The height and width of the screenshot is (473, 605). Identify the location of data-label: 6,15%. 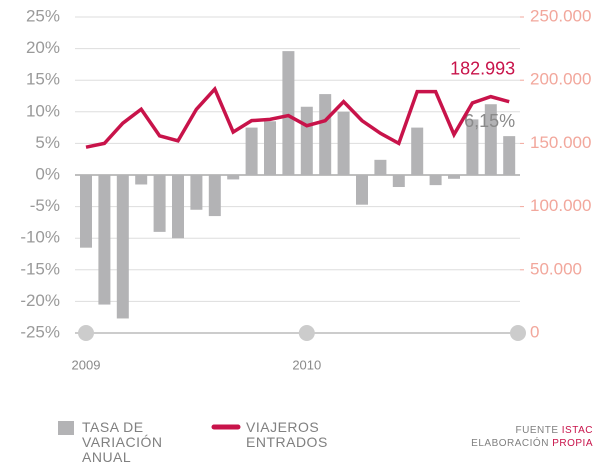
(489, 121).